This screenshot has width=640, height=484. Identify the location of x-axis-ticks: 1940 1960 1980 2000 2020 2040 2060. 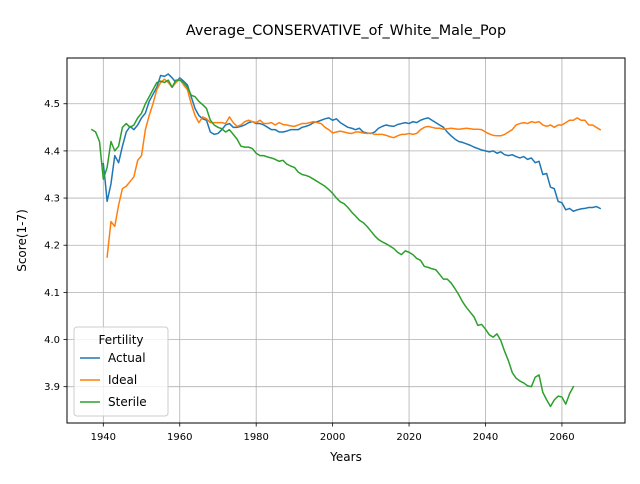
(333, 433).